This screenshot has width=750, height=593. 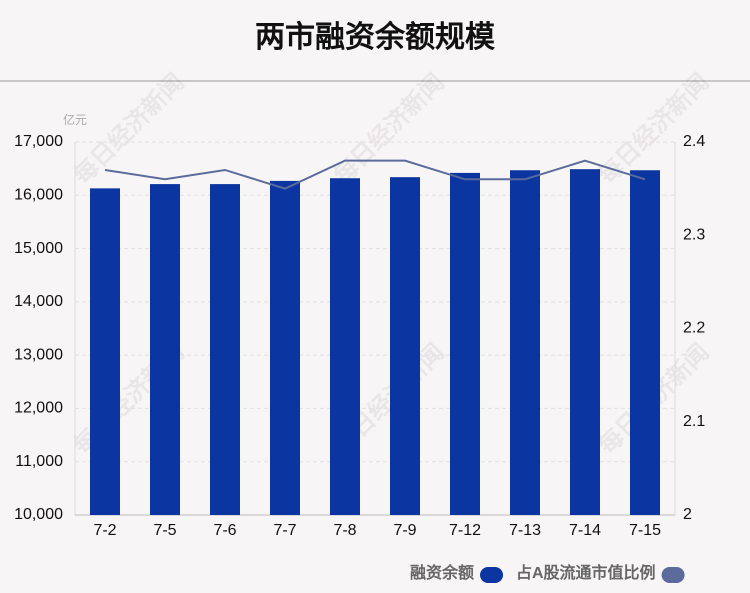 What do you see at coordinates (694, 141) in the screenshot?
I see `y2-tick-label: 2.4` at bounding box center [694, 141].